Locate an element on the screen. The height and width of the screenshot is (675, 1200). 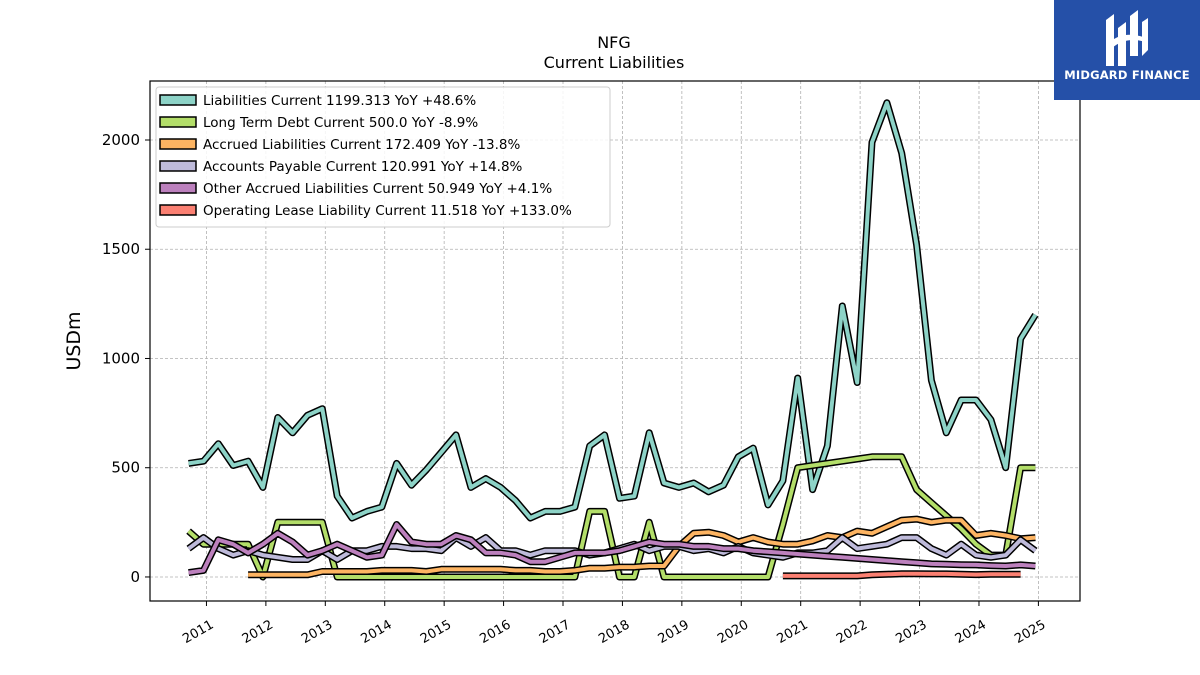
x-tick-label: 2024 is located at coordinates (971, 632).